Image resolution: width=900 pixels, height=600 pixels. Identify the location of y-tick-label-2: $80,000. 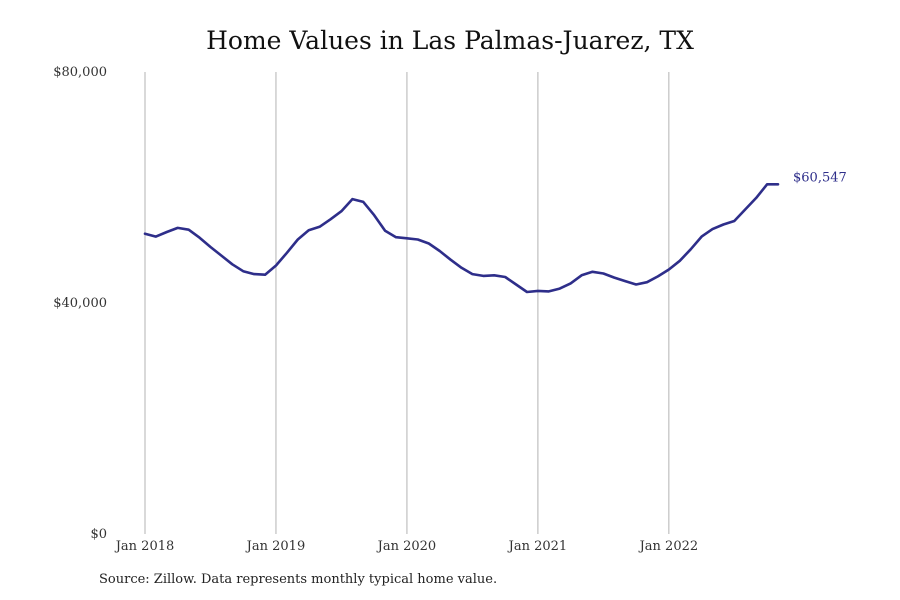
(80, 72).